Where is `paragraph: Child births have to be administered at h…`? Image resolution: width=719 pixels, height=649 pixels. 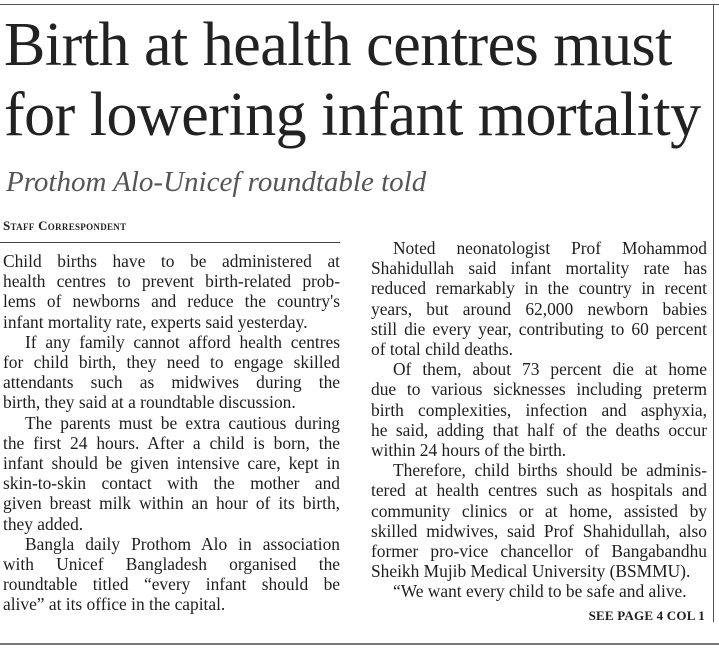
paragraph: Child births have to be administered at h… is located at coordinates (171, 291).